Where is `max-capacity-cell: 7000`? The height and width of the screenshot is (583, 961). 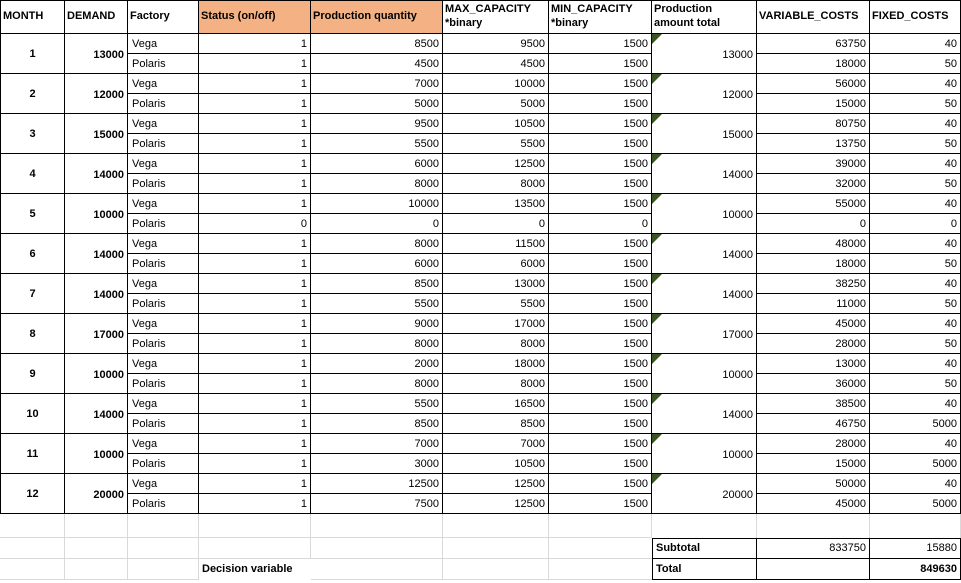 max-capacity-cell: 7000 is located at coordinates (496, 444).